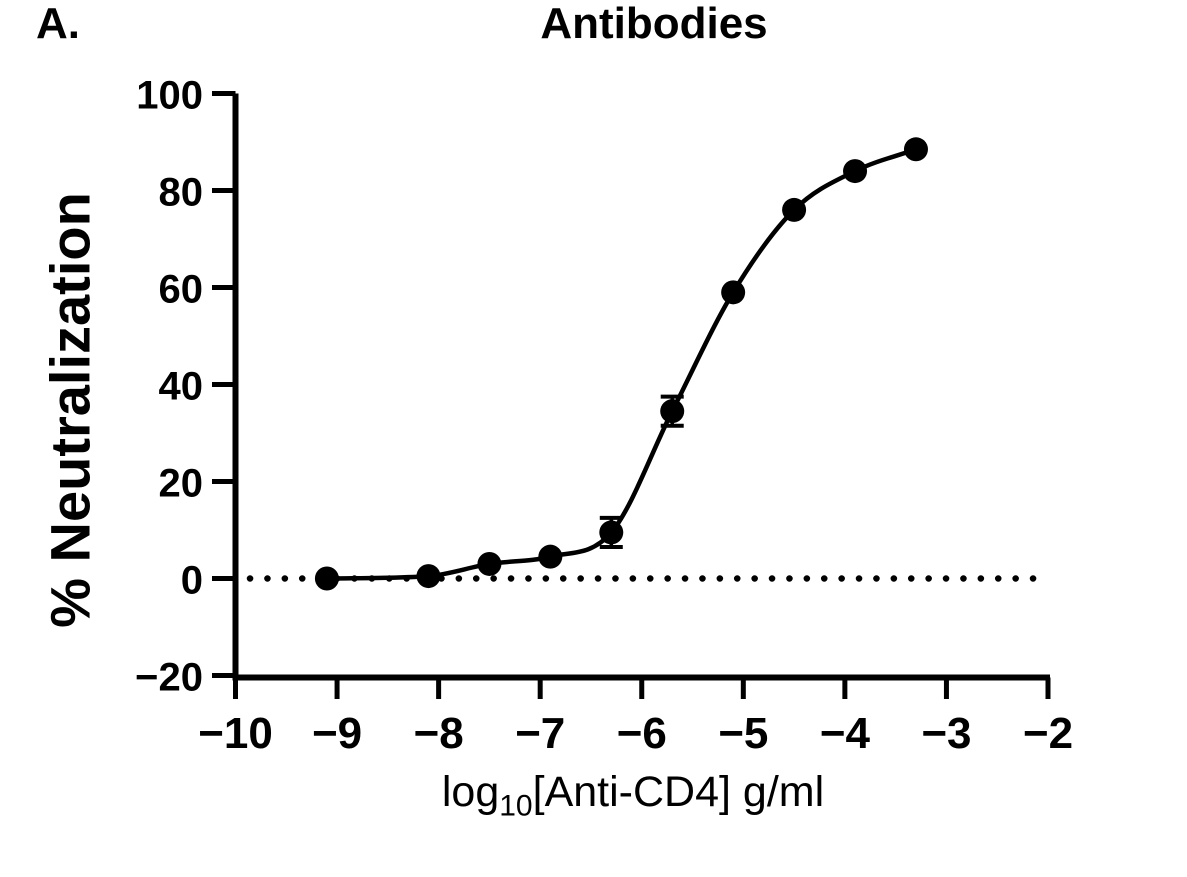 The height and width of the screenshot is (877, 1187). What do you see at coordinates (540, 733) in the screenshot?
I see `x-tick-label: −7` at bounding box center [540, 733].